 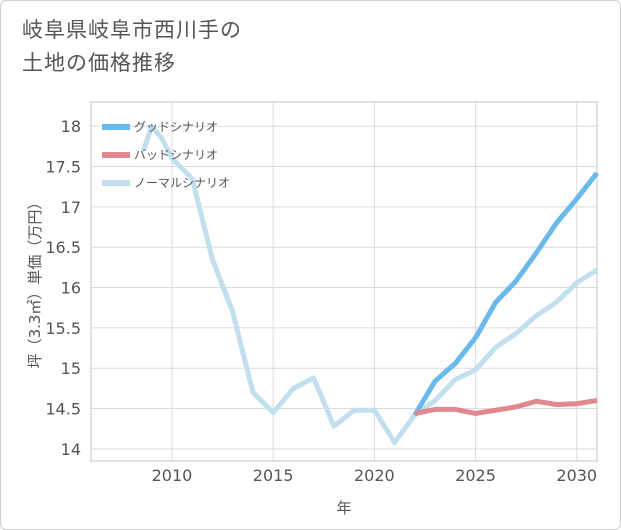 I want to click on x-axis-ticks: 2010 2015 2020 2025 2030, so click(x=375, y=475).